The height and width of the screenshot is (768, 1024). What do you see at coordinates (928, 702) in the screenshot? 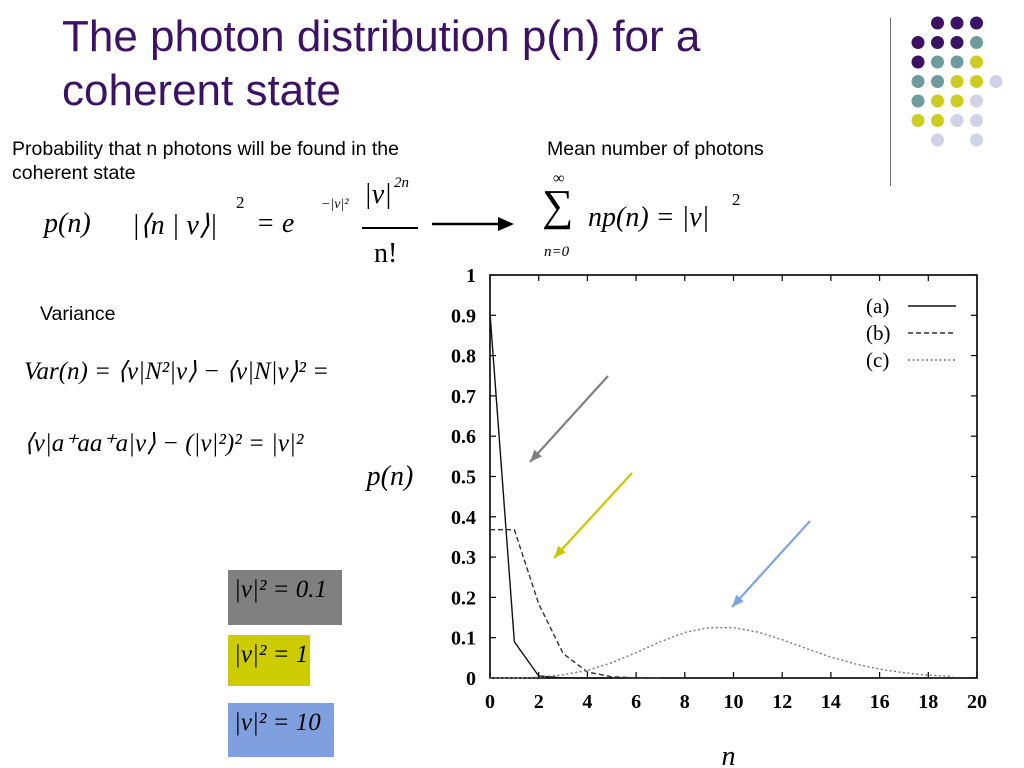
I see `x-tick-label: 18` at bounding box center [928, 702].